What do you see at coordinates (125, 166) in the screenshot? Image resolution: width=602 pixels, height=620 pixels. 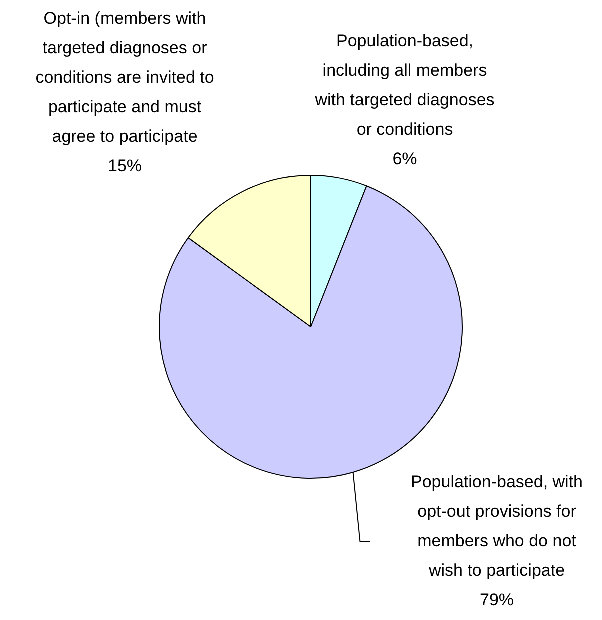 I see `data-label: 15%` at bounding box center [125, 166].